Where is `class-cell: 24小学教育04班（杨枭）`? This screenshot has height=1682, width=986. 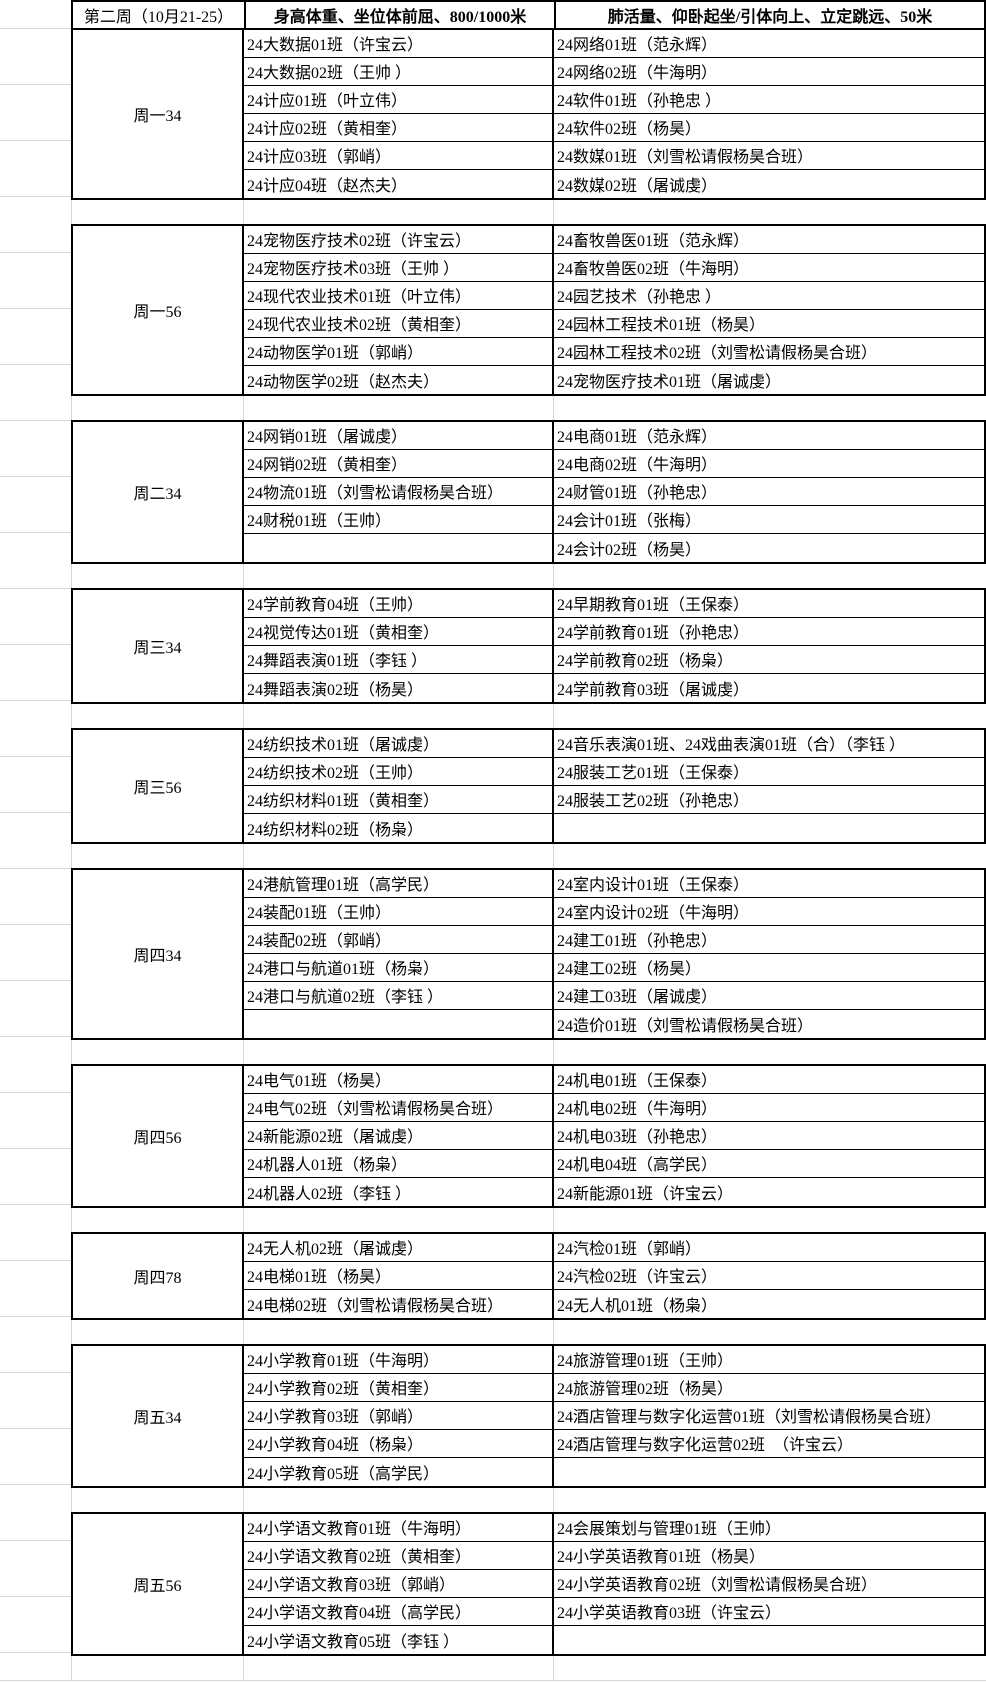 class-cell: 24小学教育04班（杨枭） is located at coordinates (399, 1444).